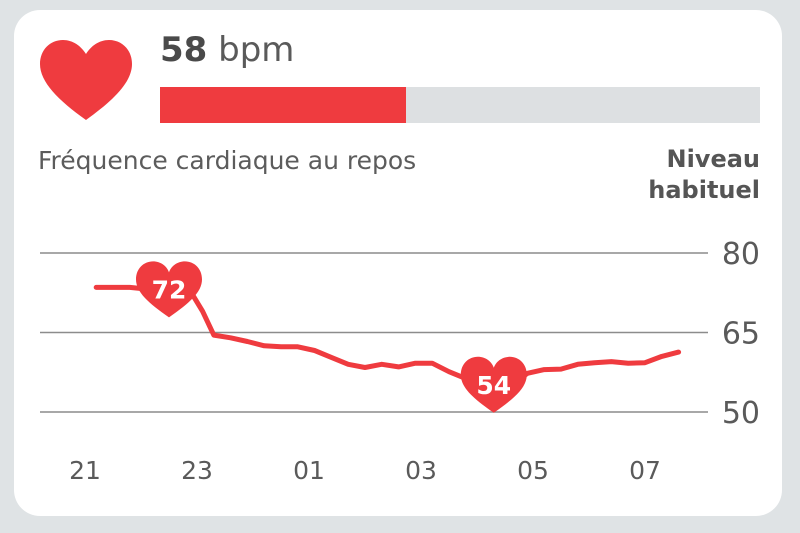 This screenshot has height=533, width=800. What do you see at coordinates (713, 159) in the screenshot?
I see `legend-line-1: Niveau` at bounding box center [713, 159].